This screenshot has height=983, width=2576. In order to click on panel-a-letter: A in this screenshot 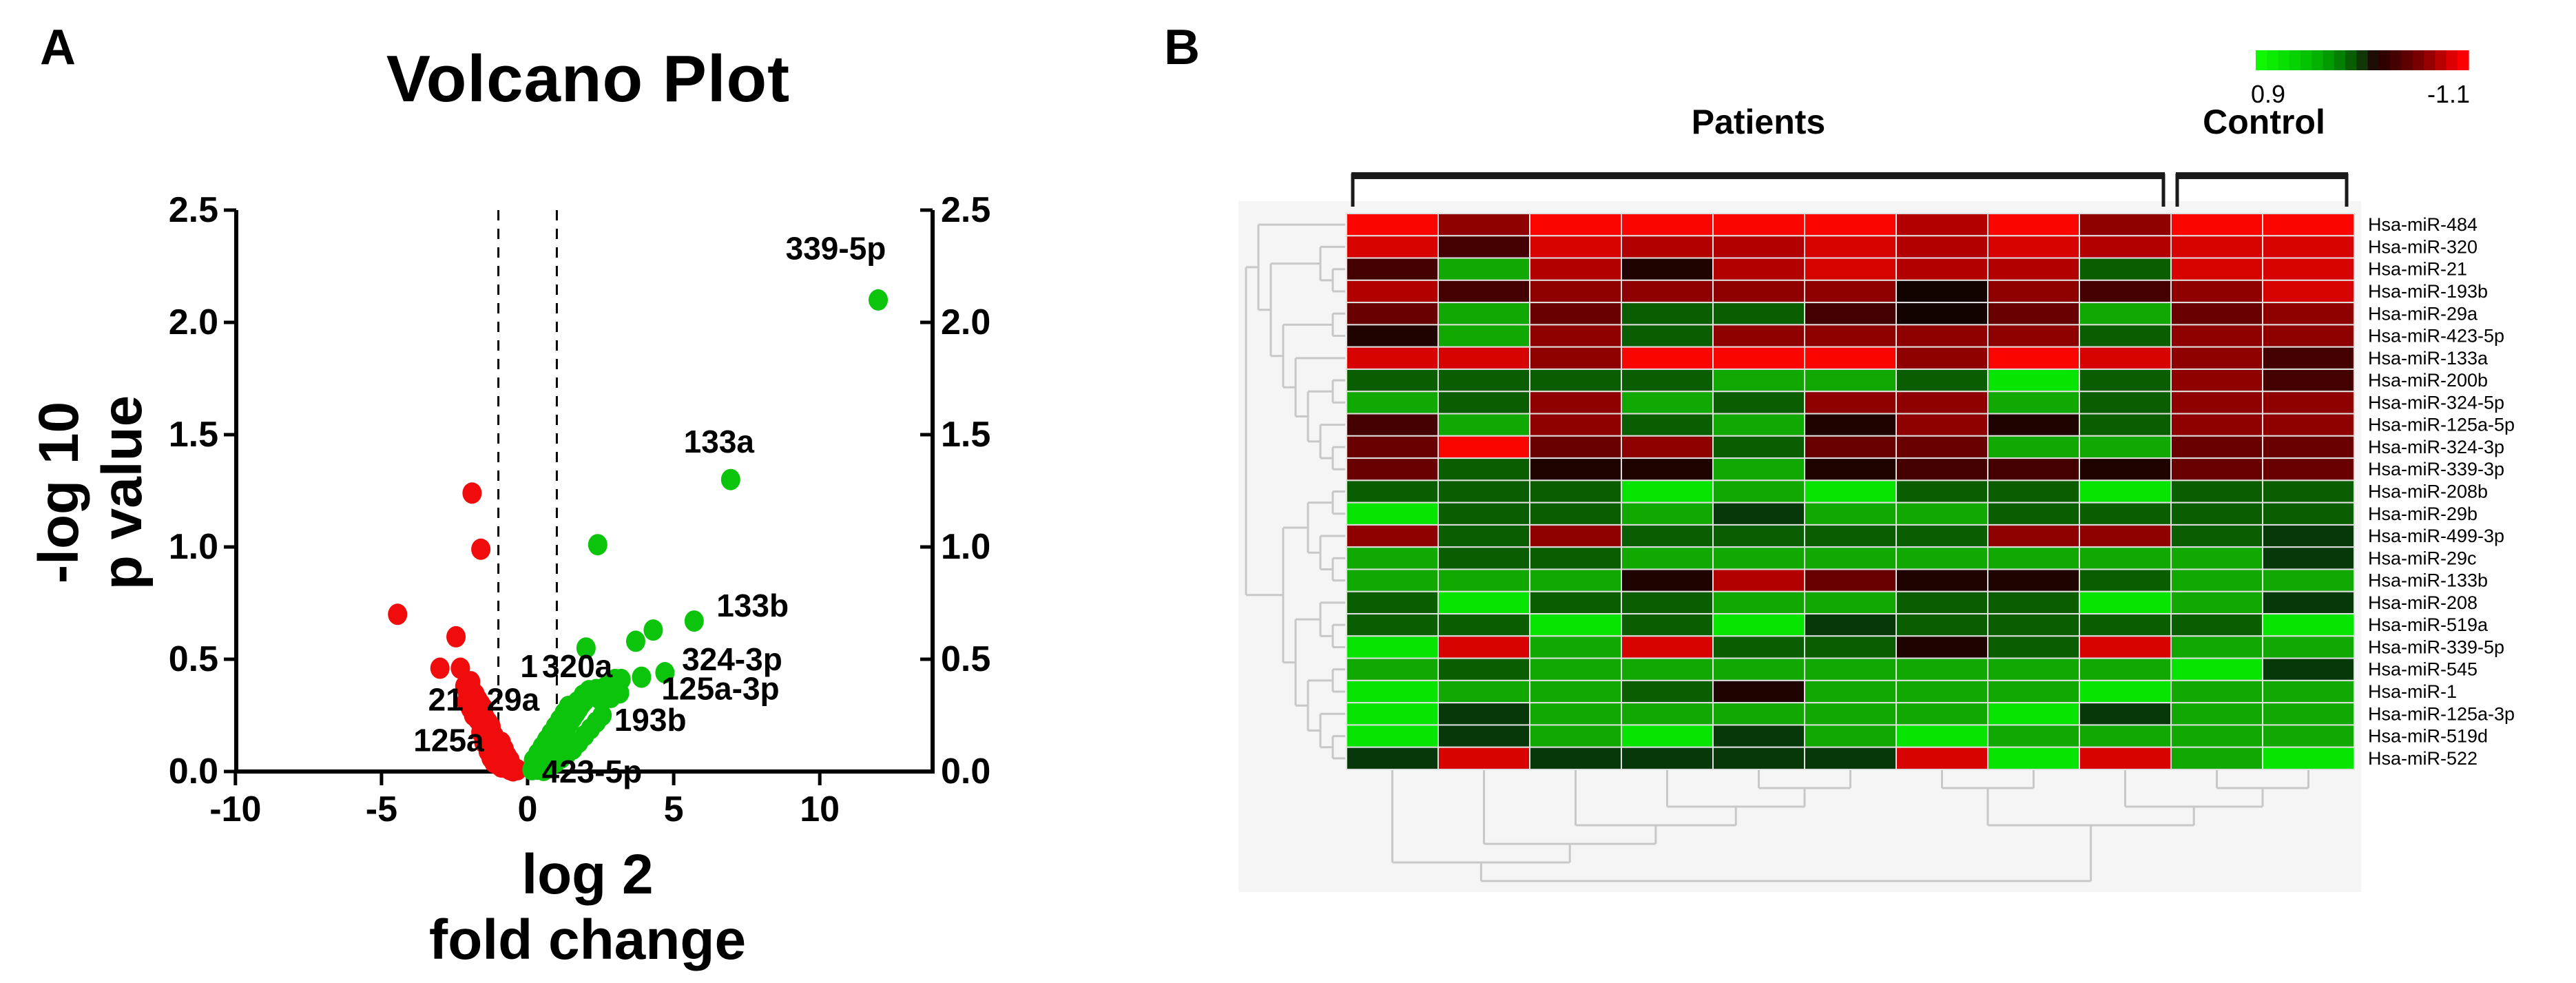, I will do `click(58, 48)`.